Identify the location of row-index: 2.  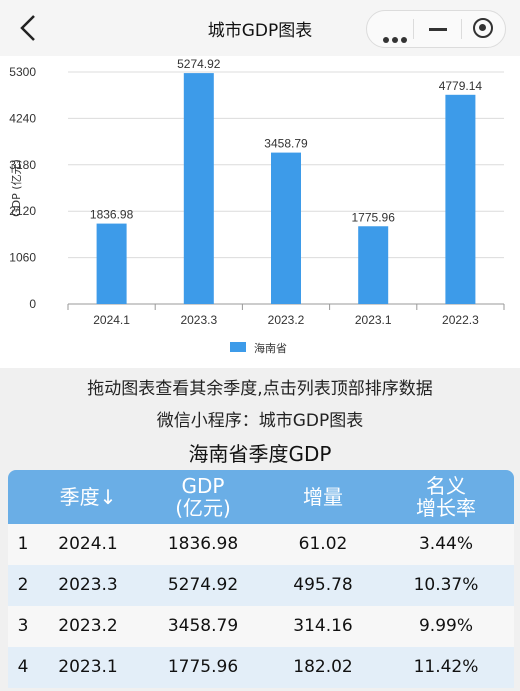
(23, 585).